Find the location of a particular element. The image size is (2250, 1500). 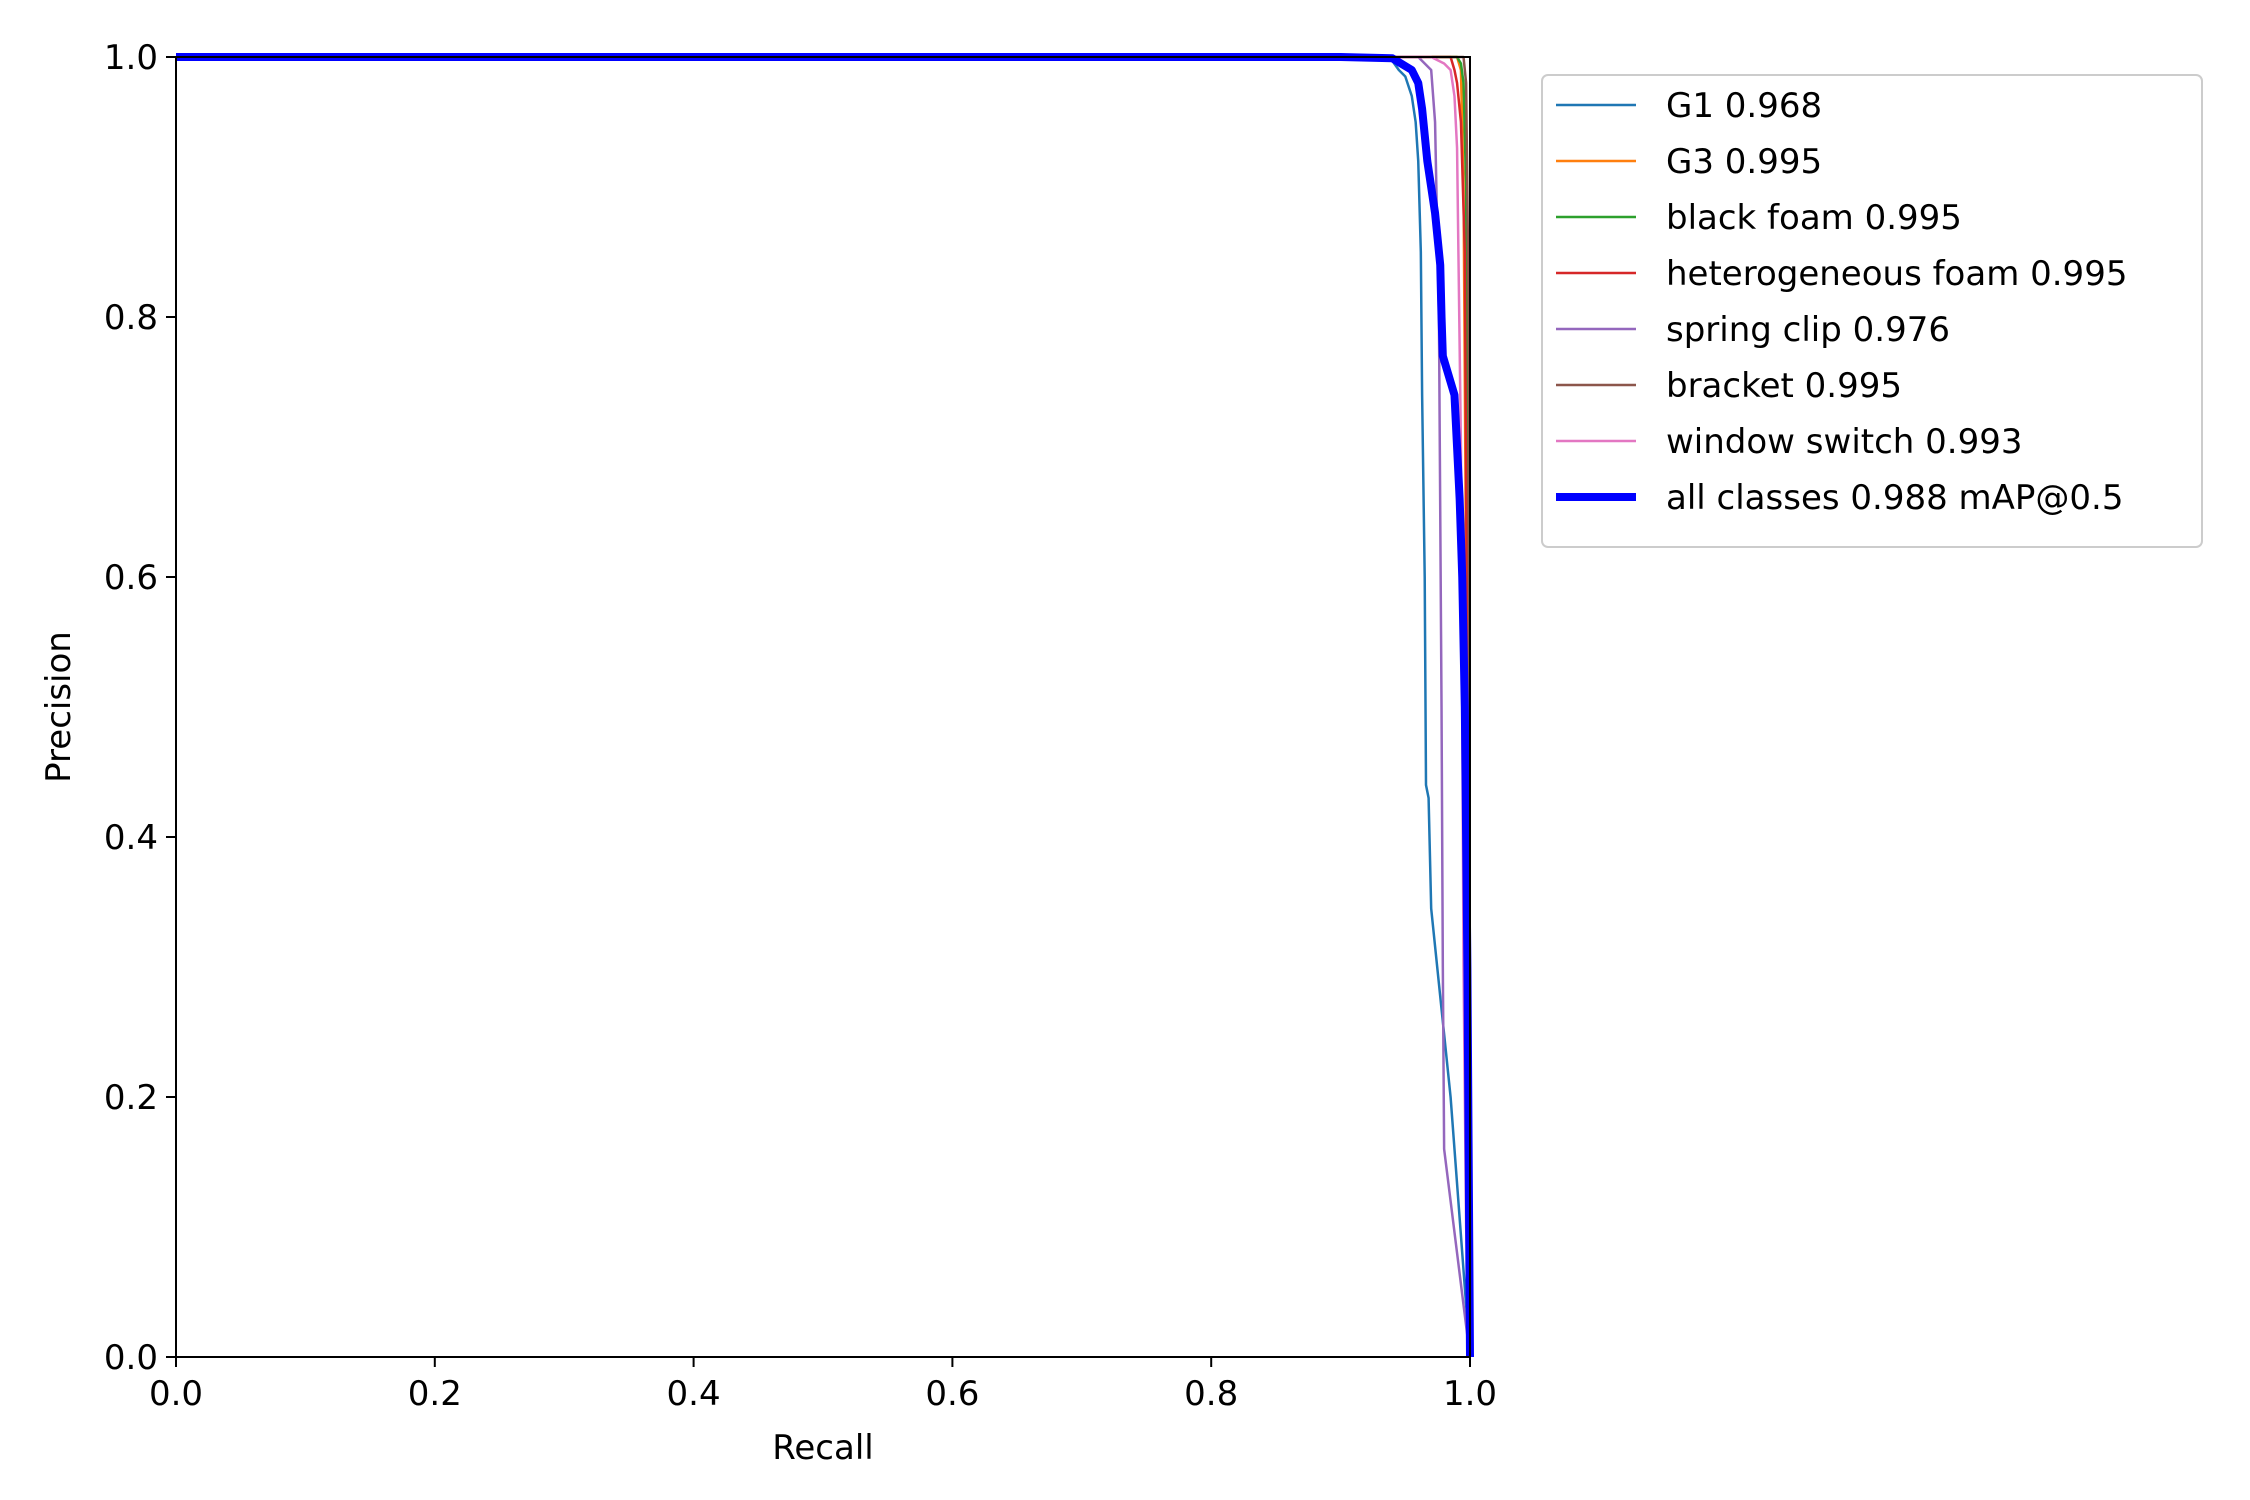

legend-box is located at coordinates (1872, 311).